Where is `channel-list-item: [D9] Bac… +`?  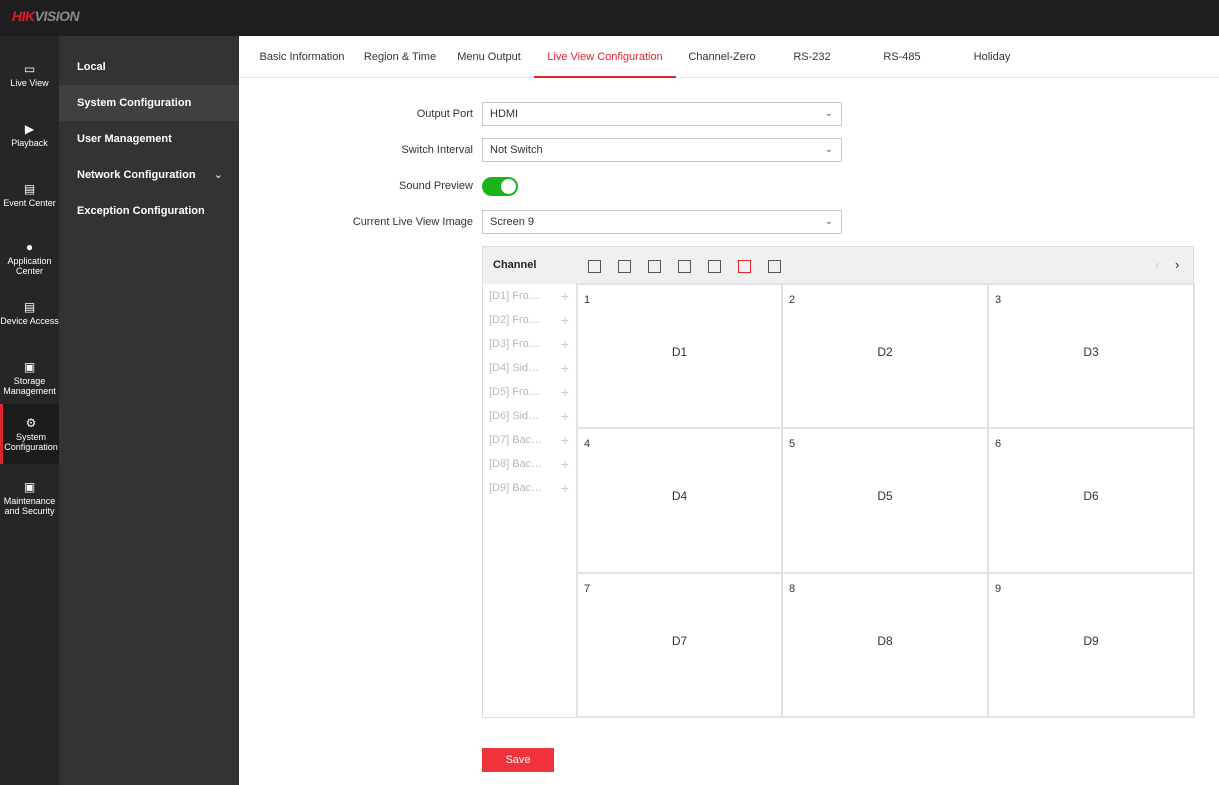 channel-list-item: [D9] Bac… + is located at coordinates (531, 488).